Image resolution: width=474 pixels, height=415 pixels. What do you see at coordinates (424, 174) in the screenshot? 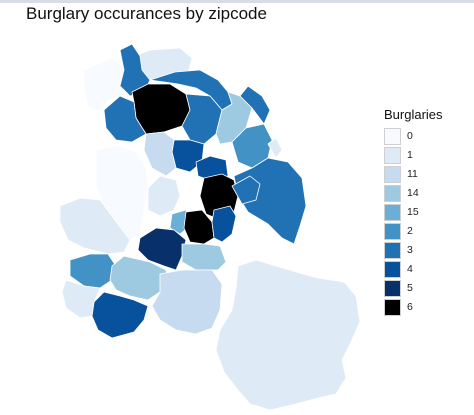
I see `legend-item: 11` at bounding box center [424, 174].